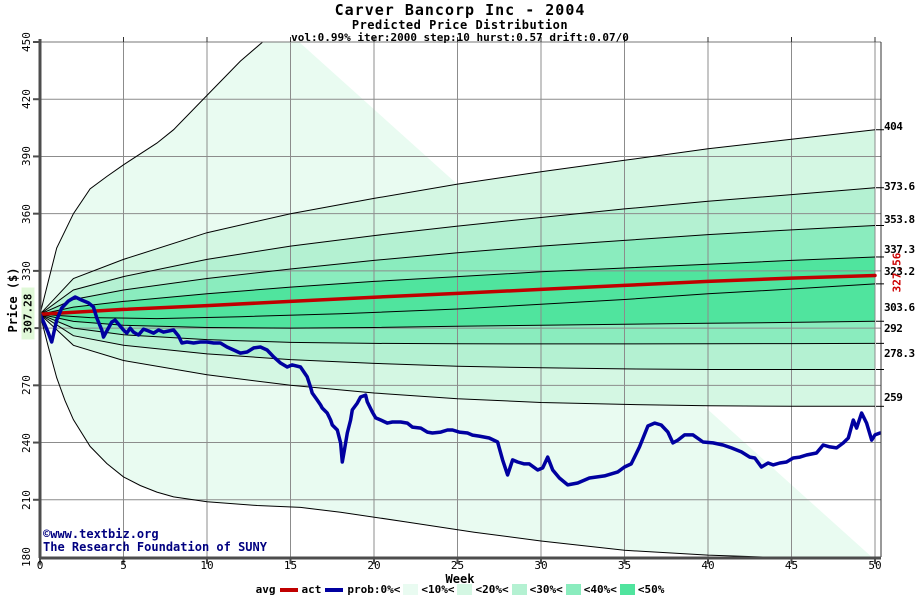 The height and width of the screenshot is (600, 920). I want to click on x-axis-tick-label: 30, so click(541, 565).